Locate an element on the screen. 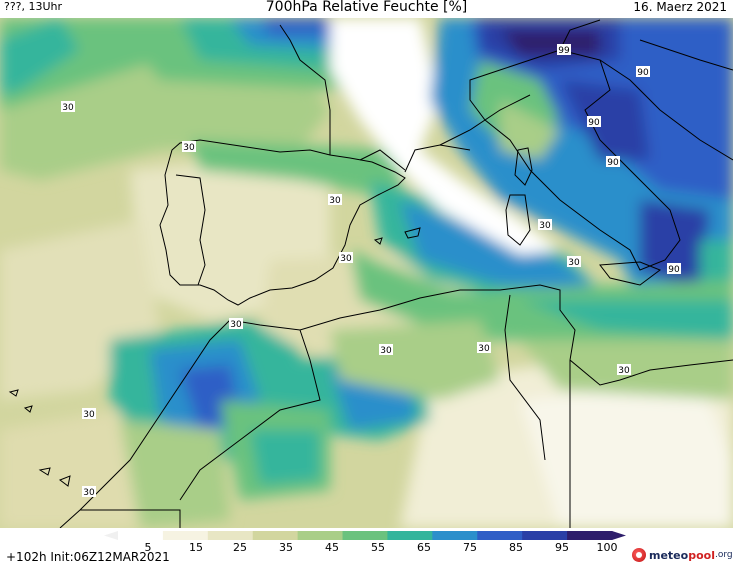  date-label: 16. Maerz 2021 is located at coordinates (680, 7).